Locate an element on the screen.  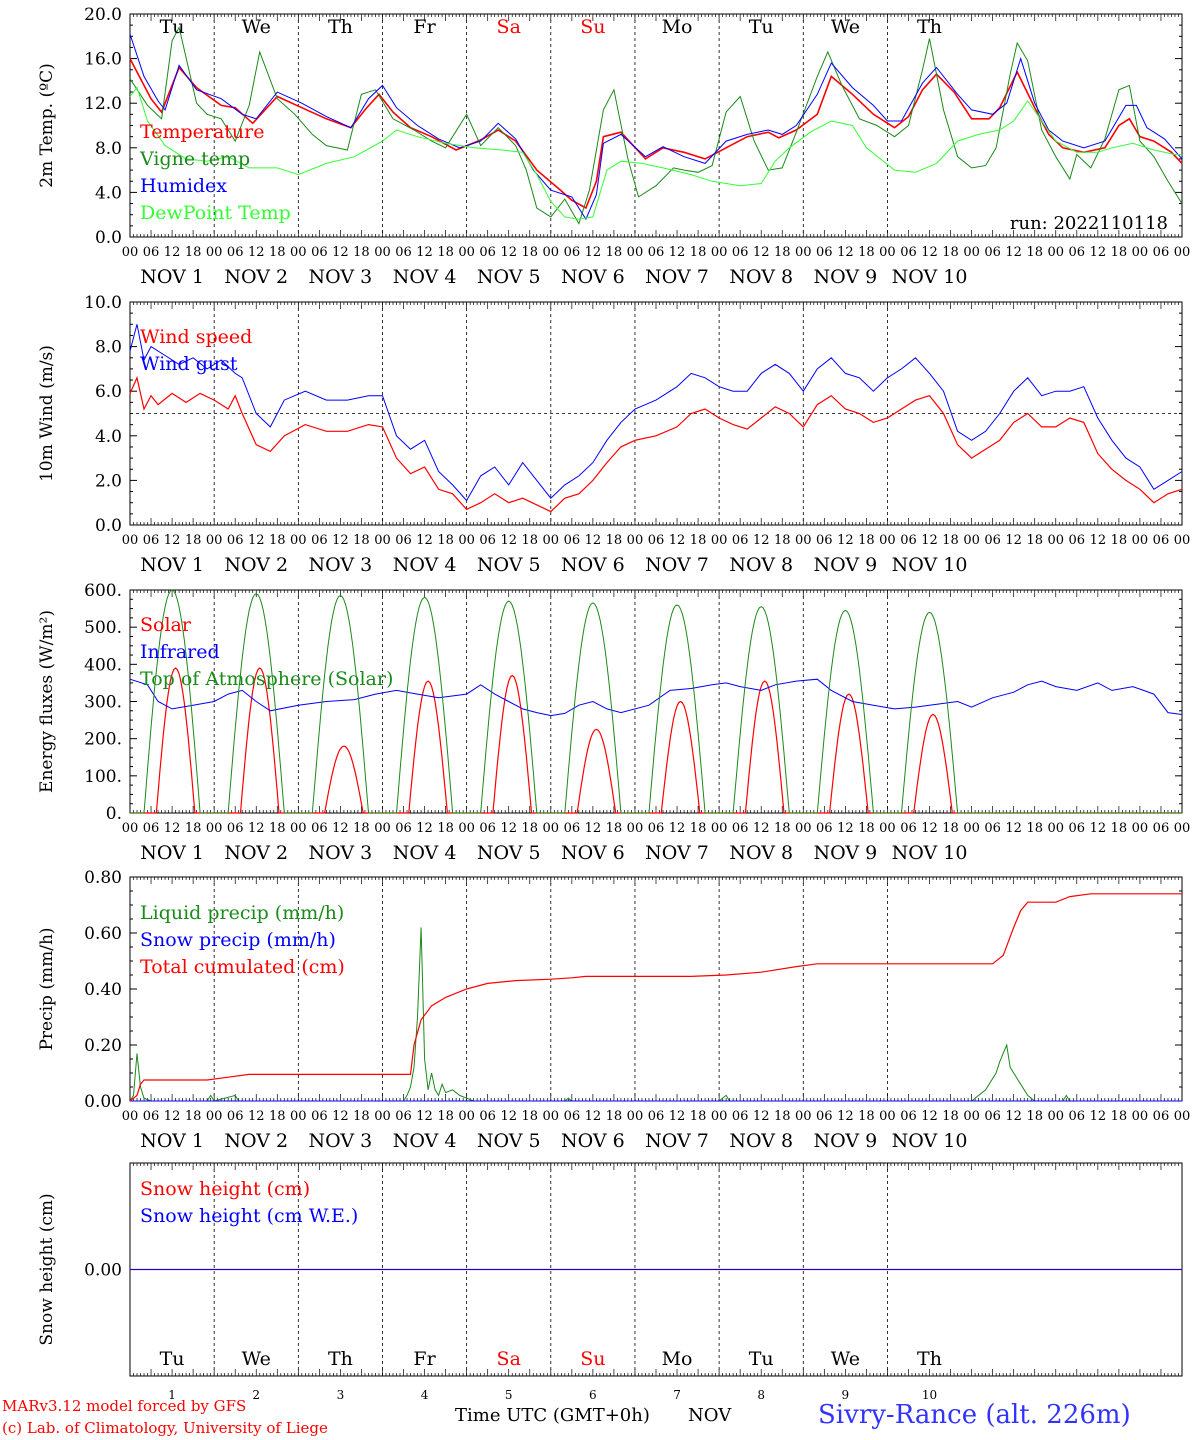
y-tick-label: 100. is located at coordinates (103, 777).